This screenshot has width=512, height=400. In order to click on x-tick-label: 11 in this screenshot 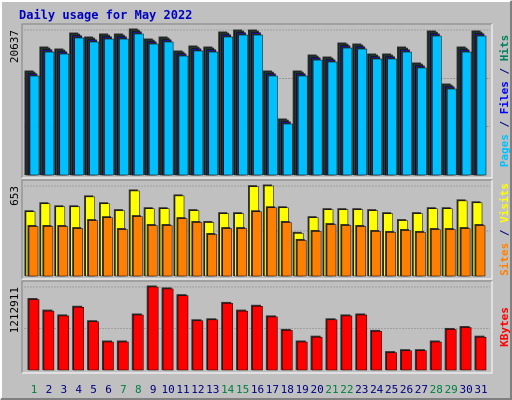, I will do `click(182, 389)`.